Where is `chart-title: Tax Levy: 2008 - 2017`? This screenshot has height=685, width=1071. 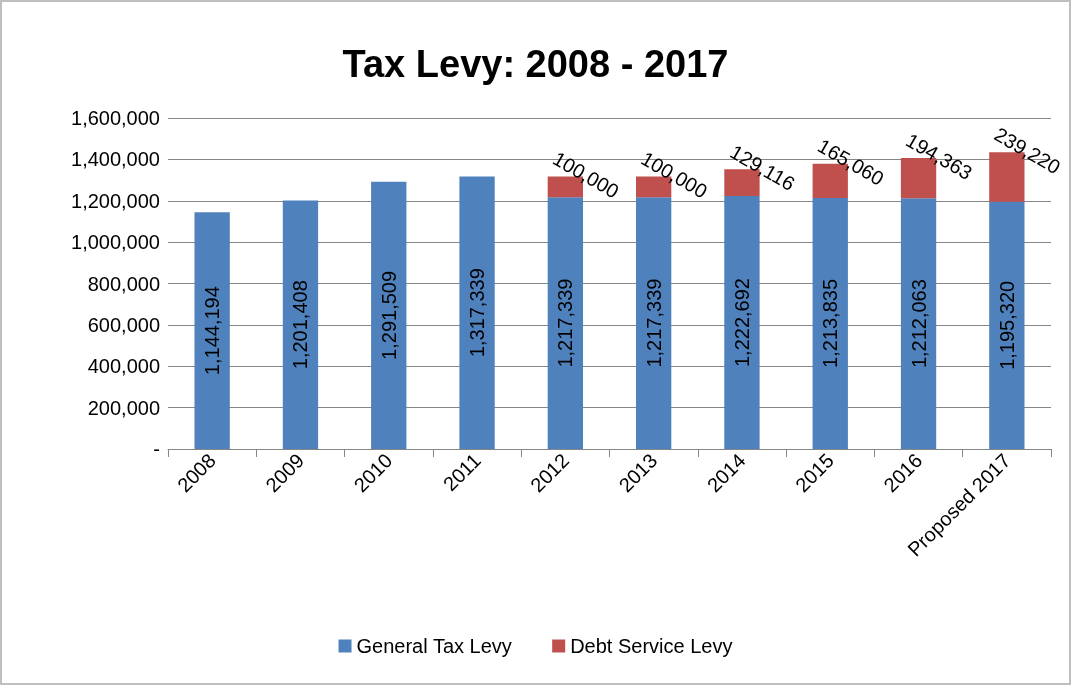 chart-title: Tax Levy: 2008 - 2017 is located at coordinates (535, 64).